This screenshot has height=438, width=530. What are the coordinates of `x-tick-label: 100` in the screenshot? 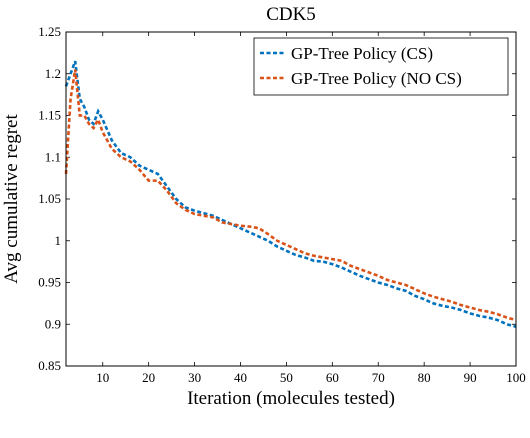 It's located at (516, 377).